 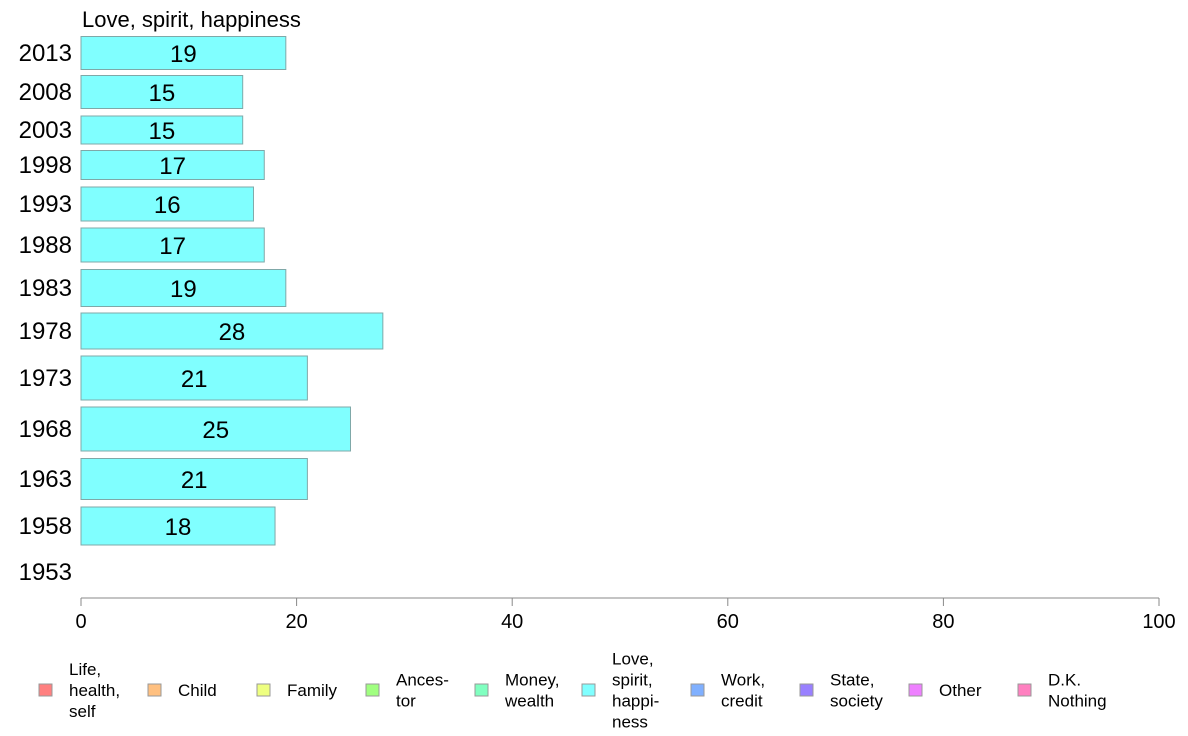 I want to click on bar-value-1988: 17, so click(x=172, y=246).